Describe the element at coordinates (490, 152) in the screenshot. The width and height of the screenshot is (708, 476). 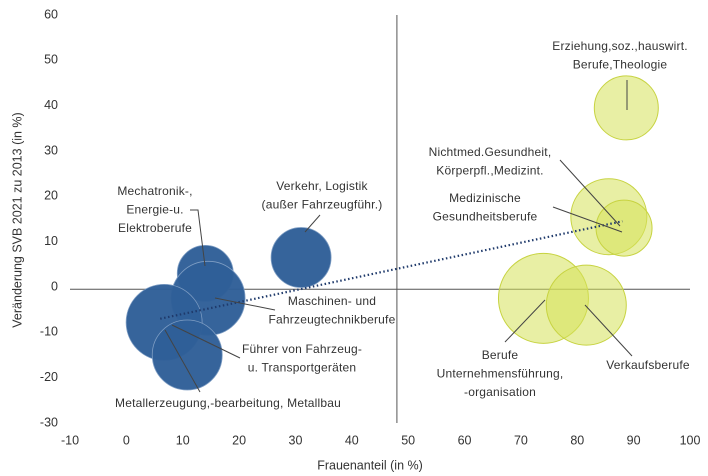
I see `annotation: Nichtmed.Gesundheit,` at that location.